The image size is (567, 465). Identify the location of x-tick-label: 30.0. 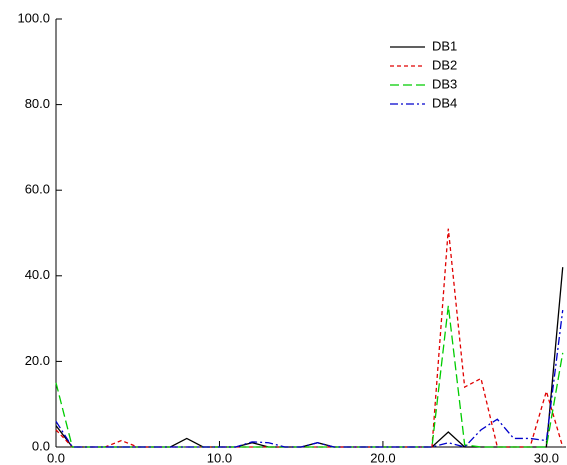
(546, 457).